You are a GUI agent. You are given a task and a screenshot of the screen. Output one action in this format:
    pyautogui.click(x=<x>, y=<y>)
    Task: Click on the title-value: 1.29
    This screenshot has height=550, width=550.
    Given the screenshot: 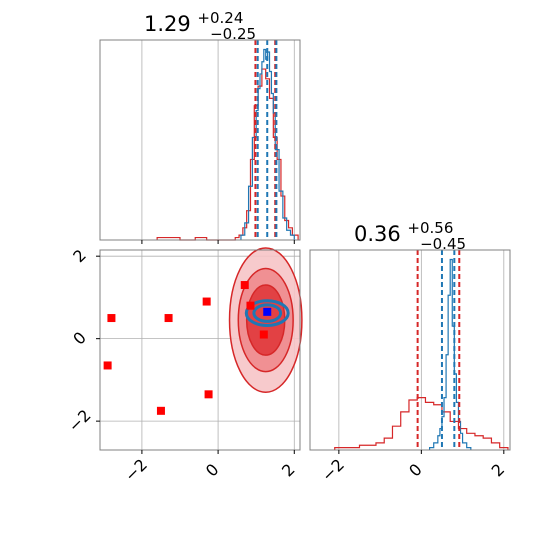 What is the action you would take?
    pyautogui.click(x=167, y=24)
    